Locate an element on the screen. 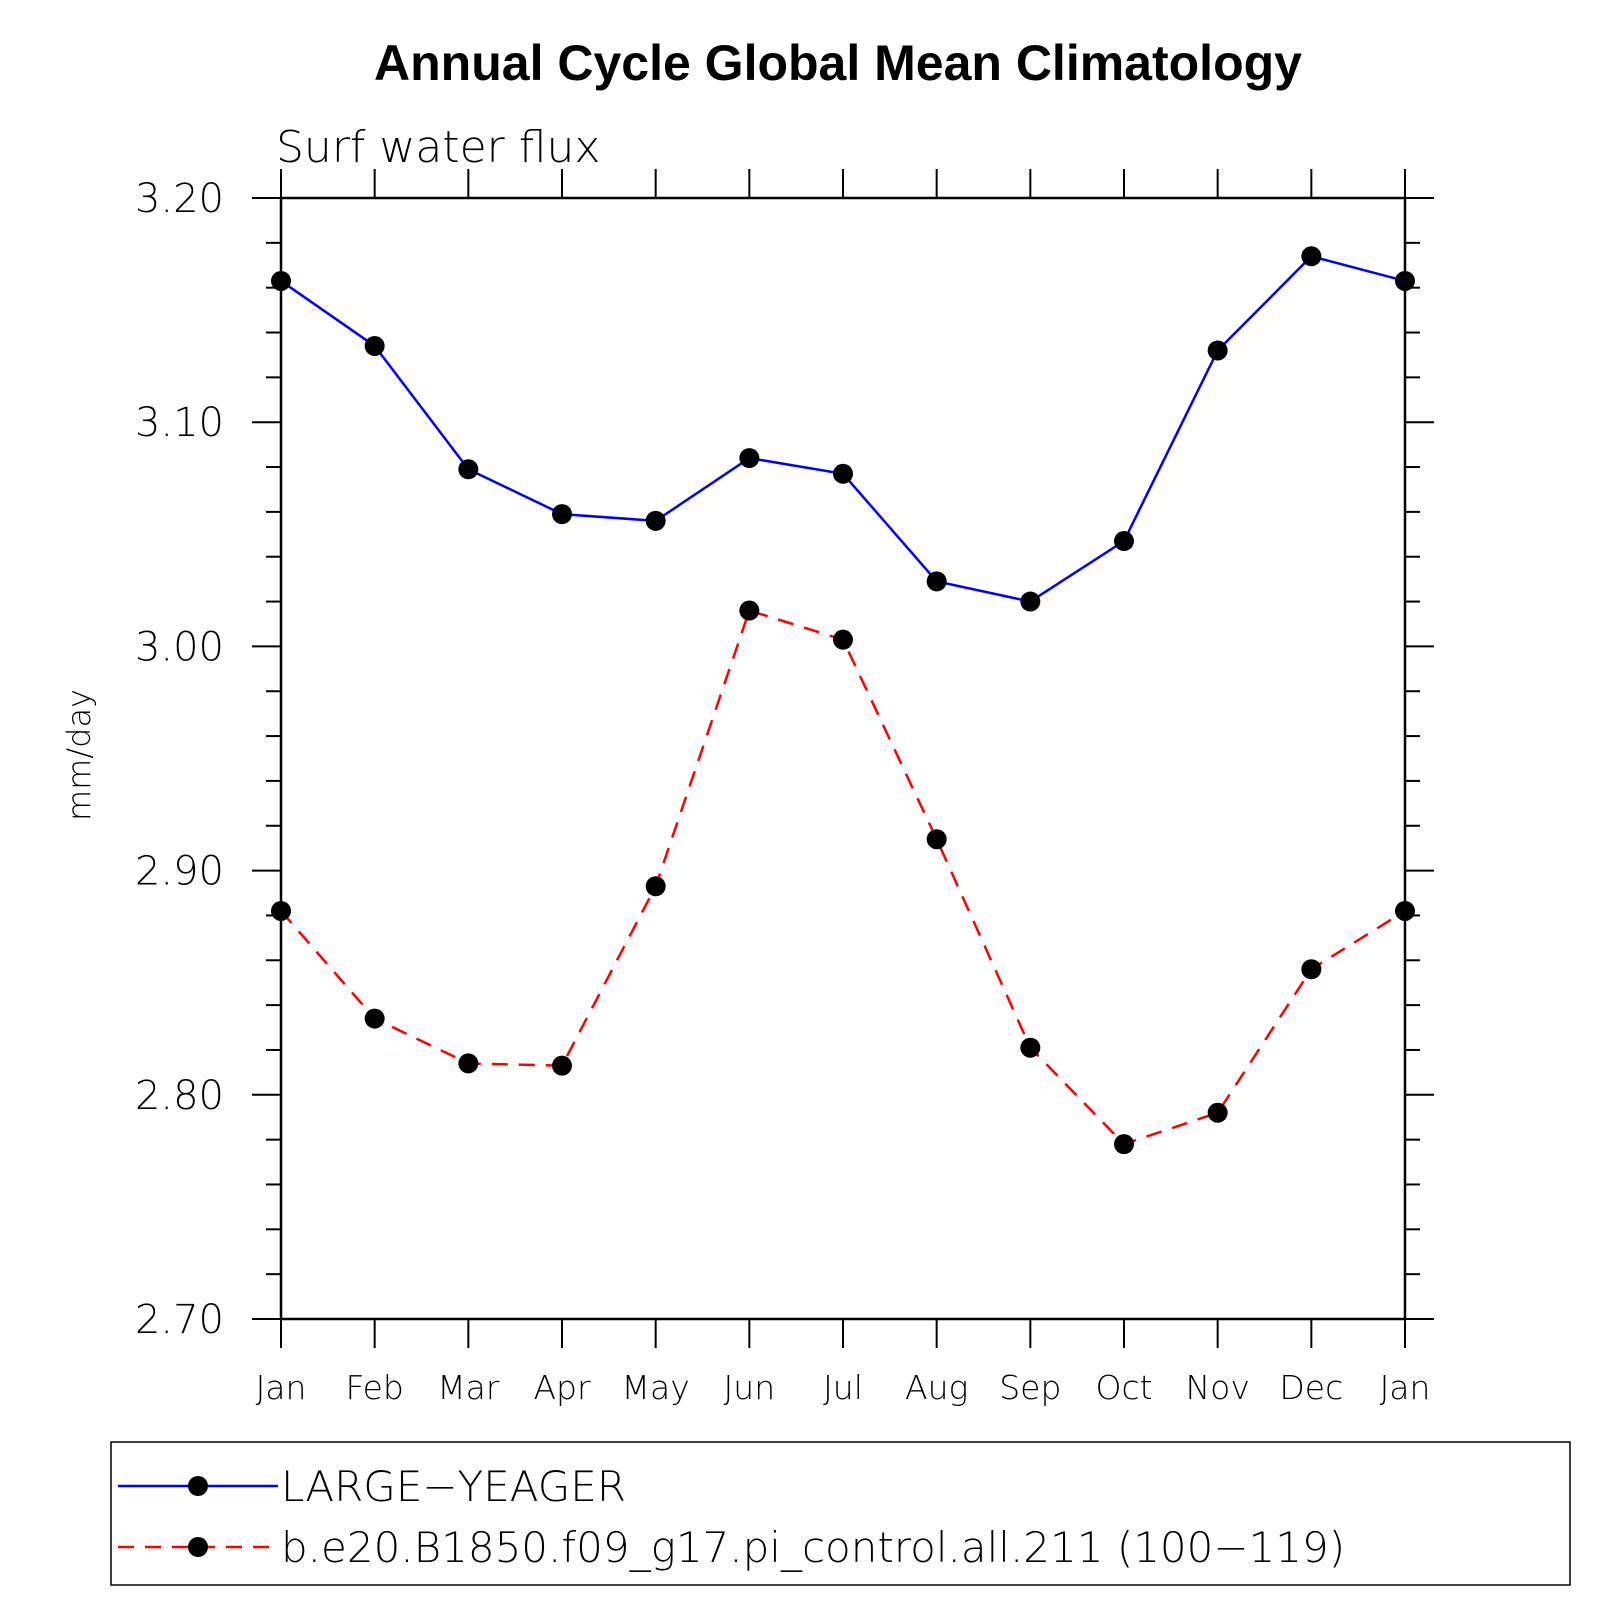 This screenshot has width=1619, height=1619. x-tick-label: Oct is located at coordinates (1123, 1387).